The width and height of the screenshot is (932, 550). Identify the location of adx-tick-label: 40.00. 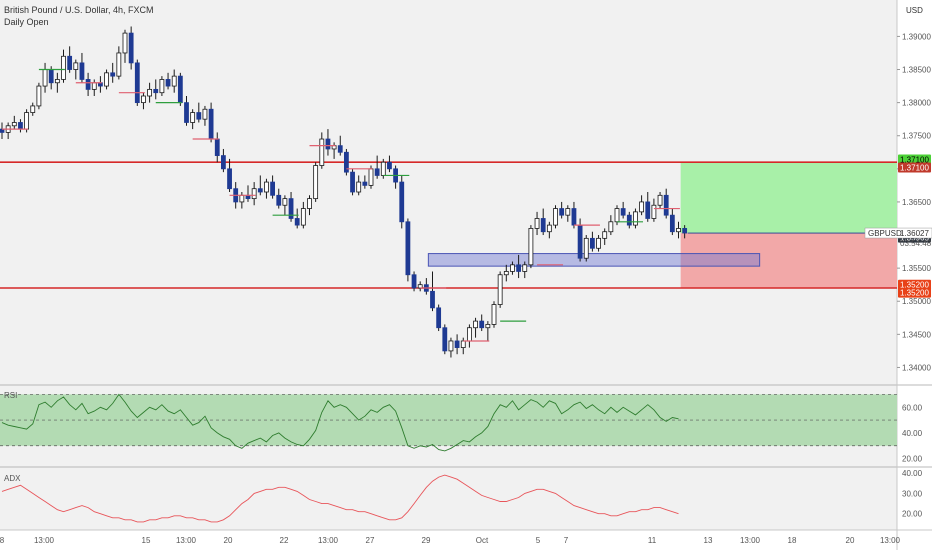
(912, 473).